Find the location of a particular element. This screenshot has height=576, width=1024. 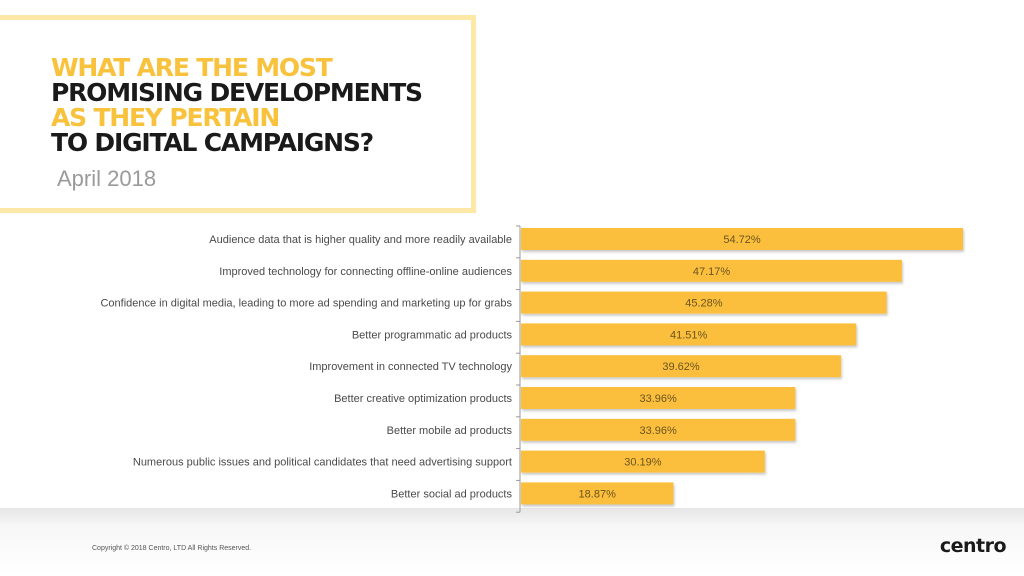

title-line-1: WHAT ARE THE MOST is located at coordinates (192, 67).